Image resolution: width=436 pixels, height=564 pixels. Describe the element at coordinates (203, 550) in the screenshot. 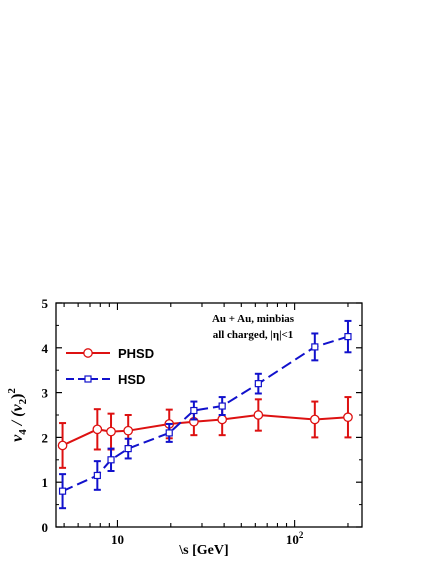

I see `x-axis-title: \s [GeV]` at that location.